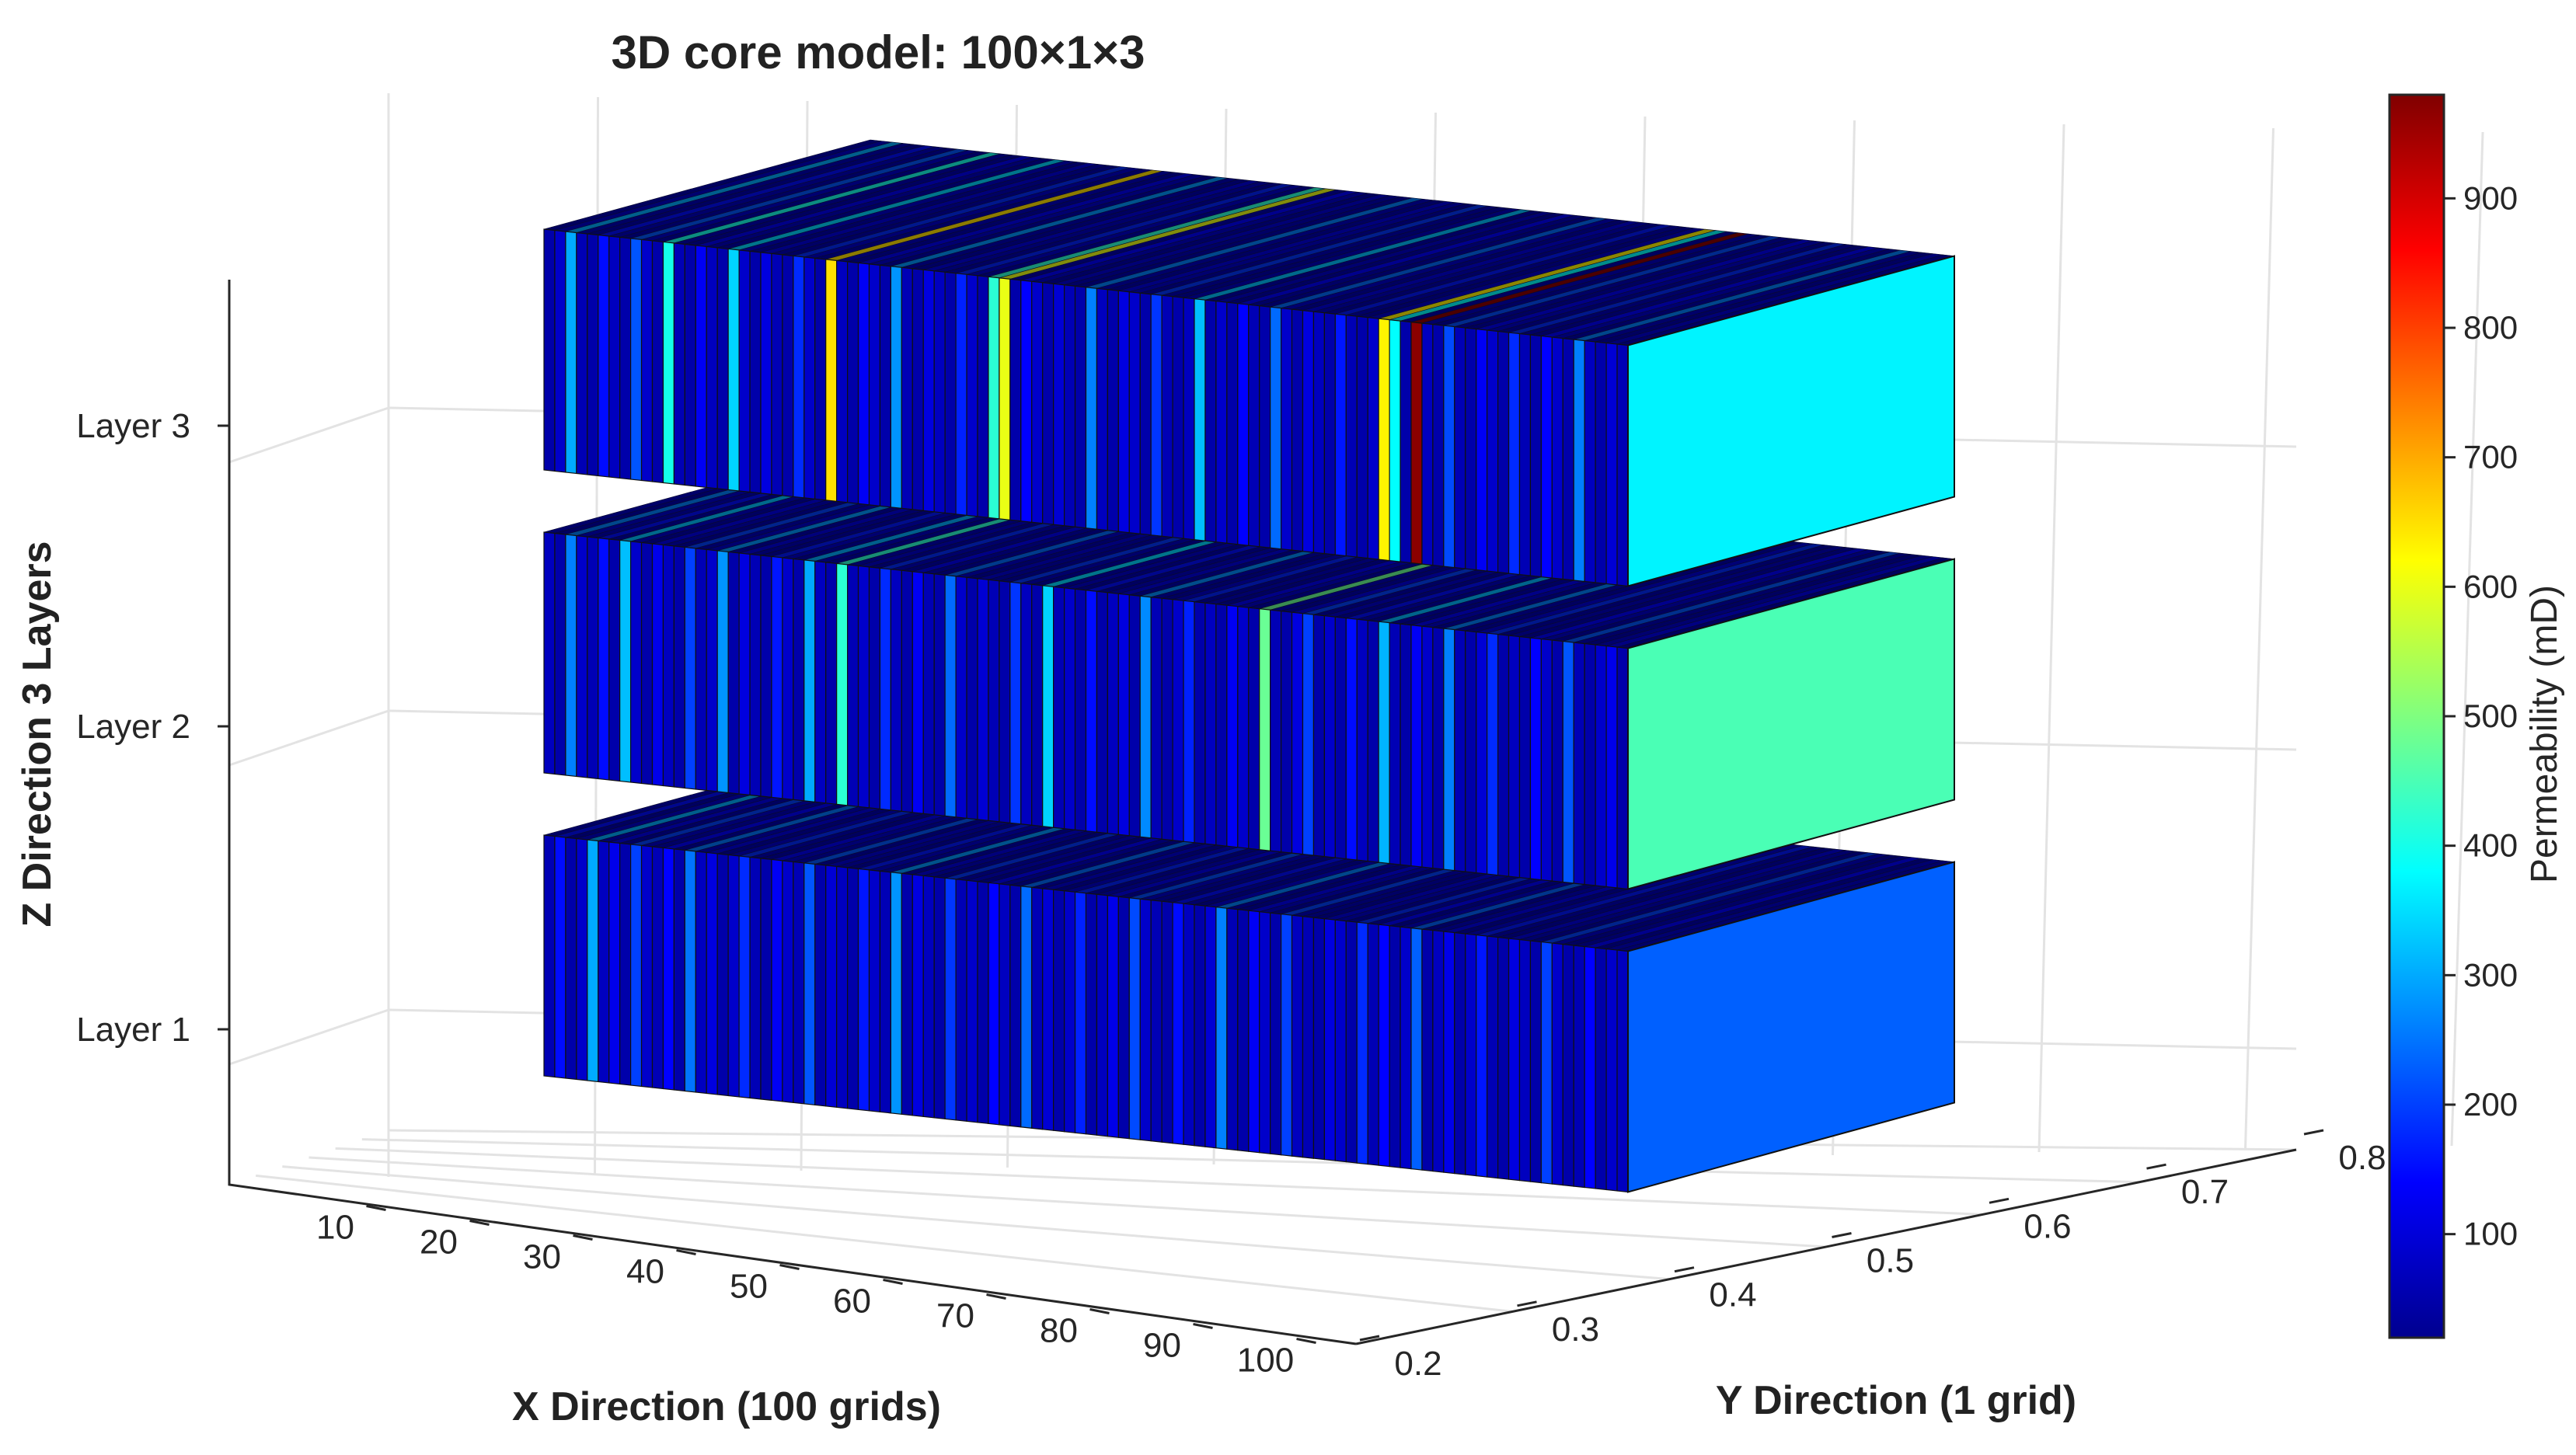  What do you see at coordinates (1417, 1364) in the screenshot?
I see `y-tick-label: 0.2` at bounding box center [1417, 1364].